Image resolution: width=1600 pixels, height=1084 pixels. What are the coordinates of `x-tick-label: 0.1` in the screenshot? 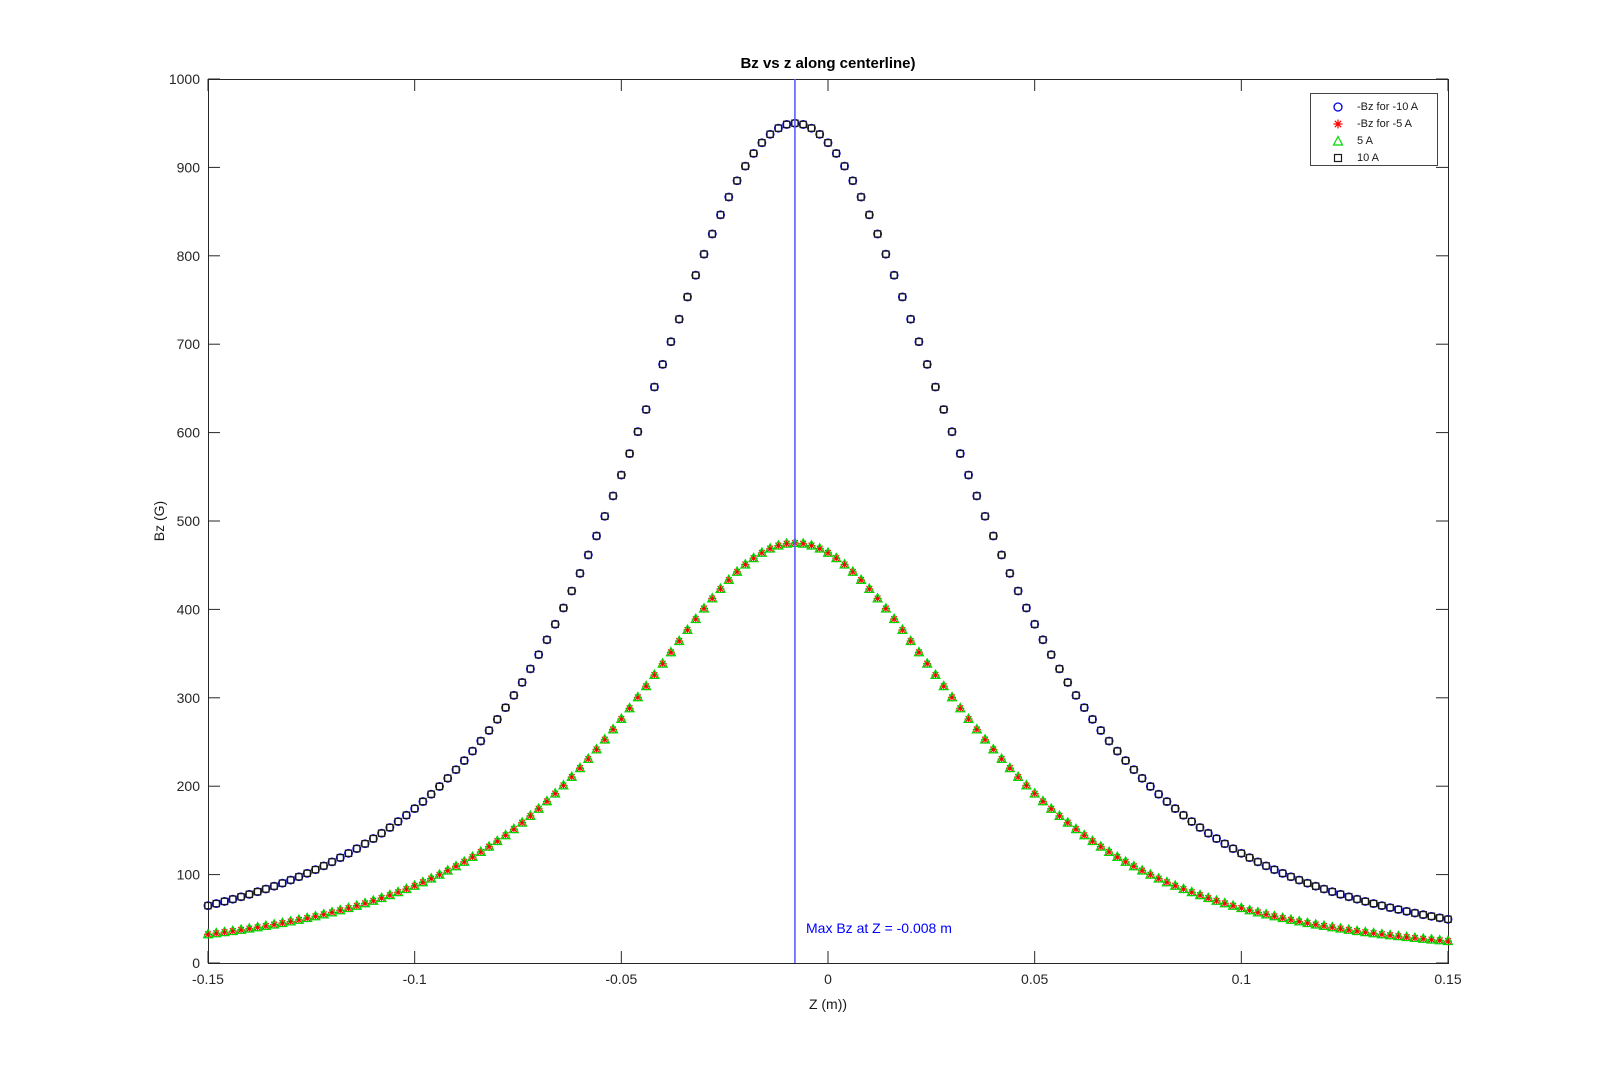 It's located at (1242, 979).